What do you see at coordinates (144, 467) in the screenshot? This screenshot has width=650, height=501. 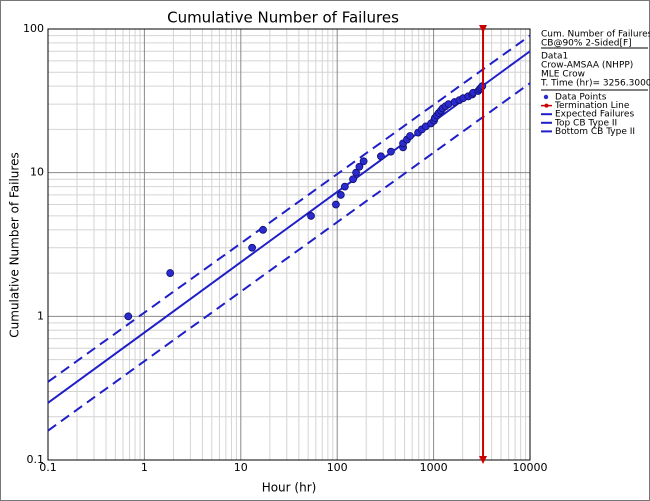 I see `x-tick-label: 1` at bounding box center [144, 467].